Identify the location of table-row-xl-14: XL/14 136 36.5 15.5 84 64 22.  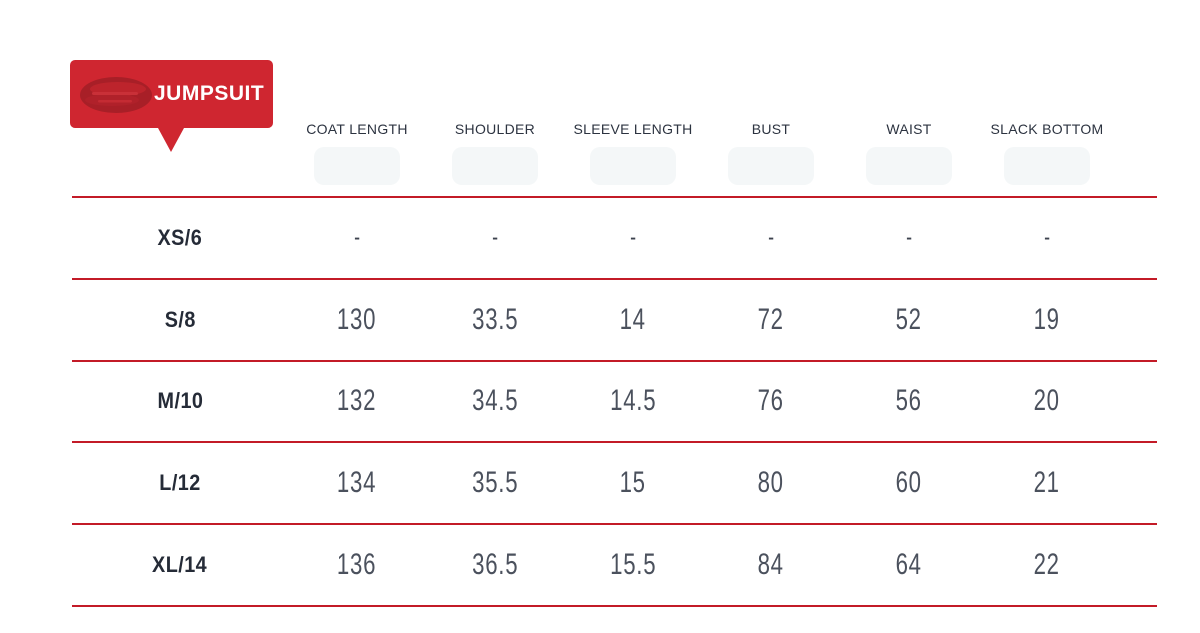
(614, 566).